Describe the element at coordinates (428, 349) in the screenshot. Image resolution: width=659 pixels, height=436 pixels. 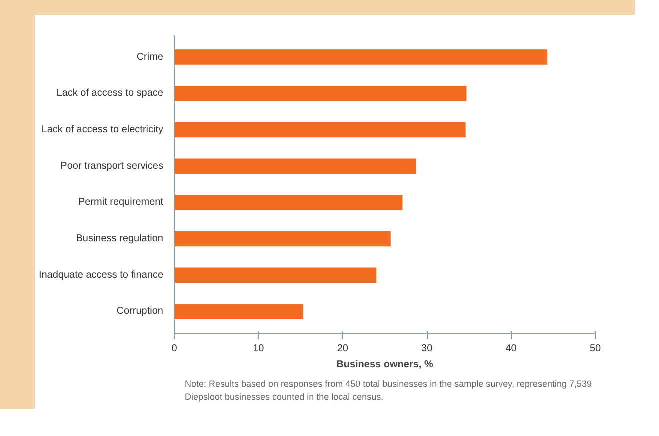
I see `x-tick-label: 30` at that location.